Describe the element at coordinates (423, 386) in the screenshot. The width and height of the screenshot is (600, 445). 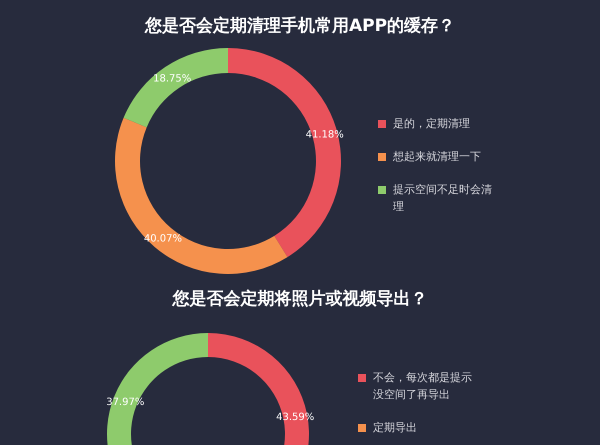
I see `legend-label: 不会，每次都是提示没空间了再导出` at that location.